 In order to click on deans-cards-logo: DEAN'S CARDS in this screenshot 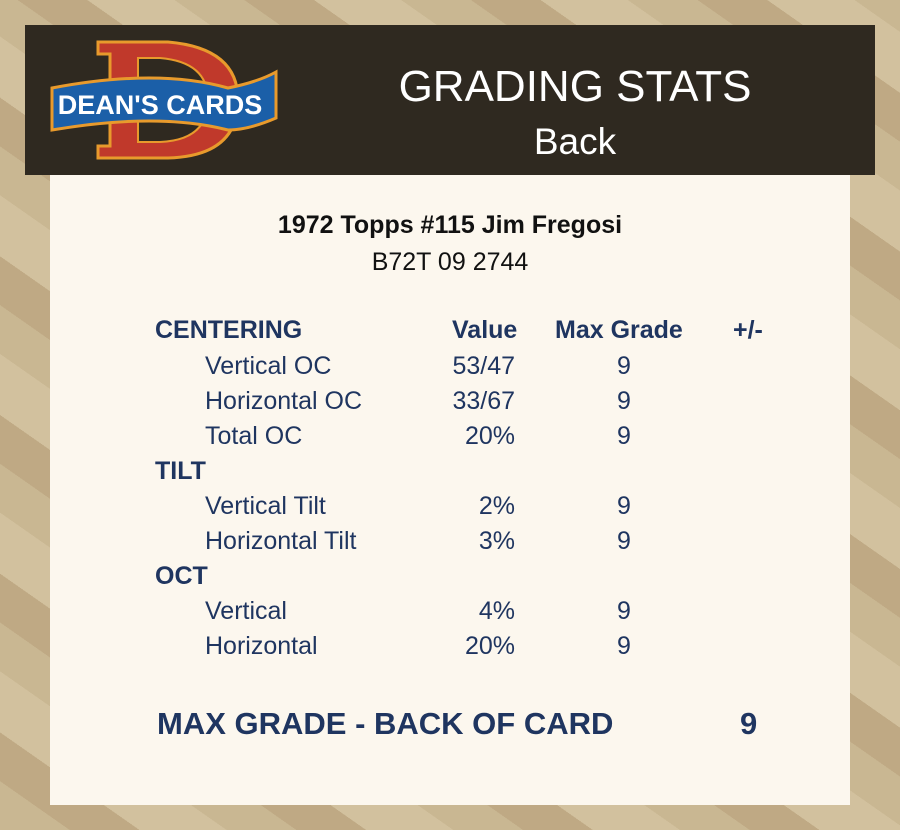, I will do `click(164, 100)`.